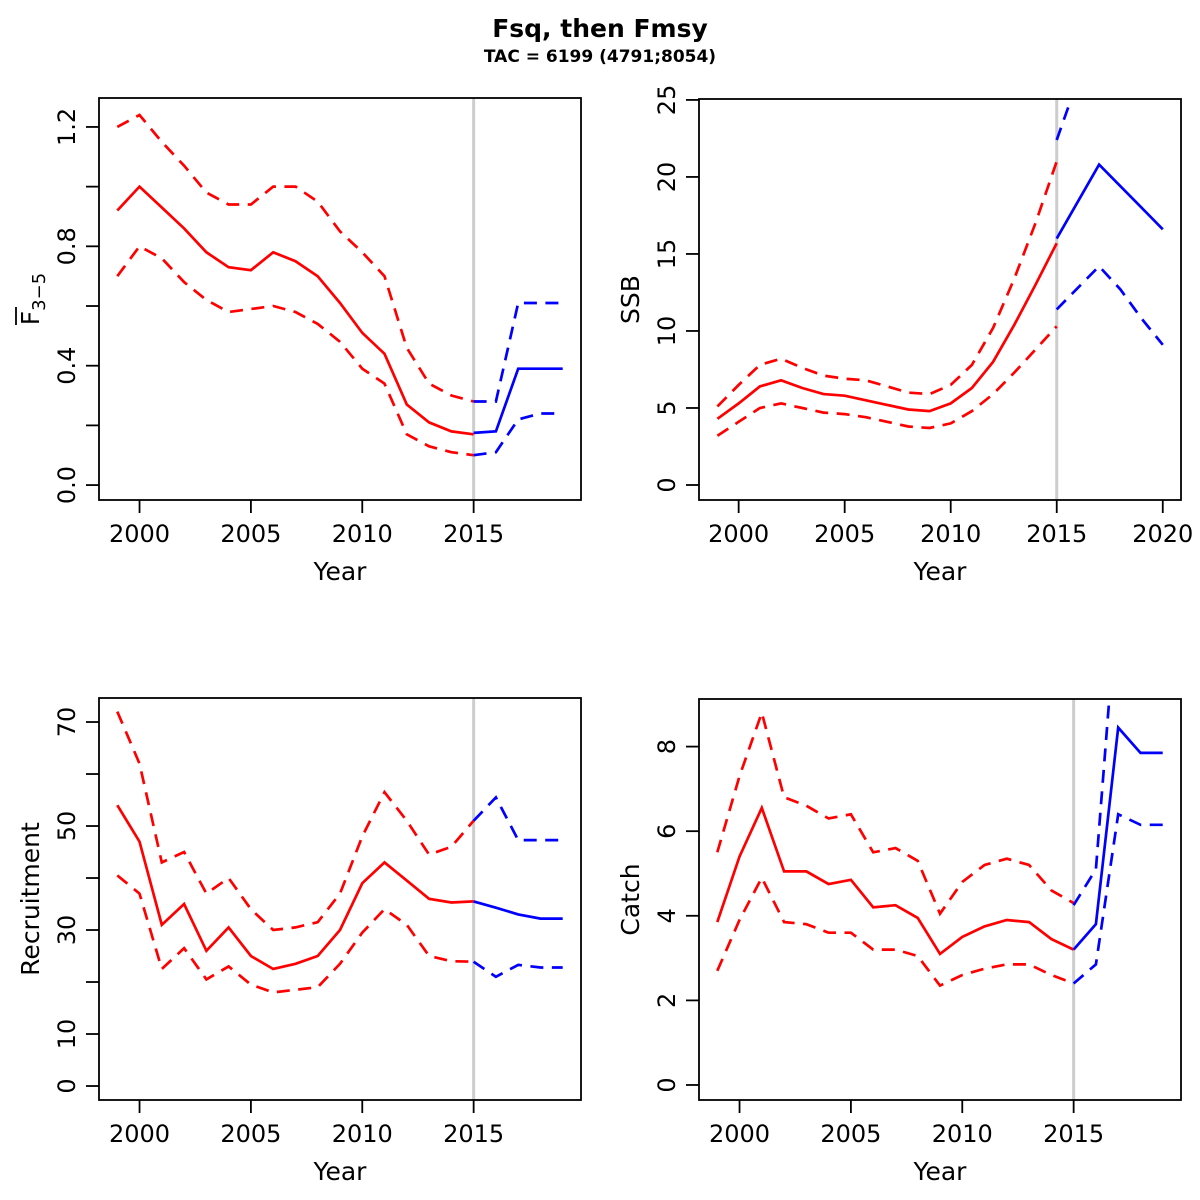 The width and height of the screenshot is (1200, 1200). I want to click on catch-y-tick-label: 8, so click(667, 746).